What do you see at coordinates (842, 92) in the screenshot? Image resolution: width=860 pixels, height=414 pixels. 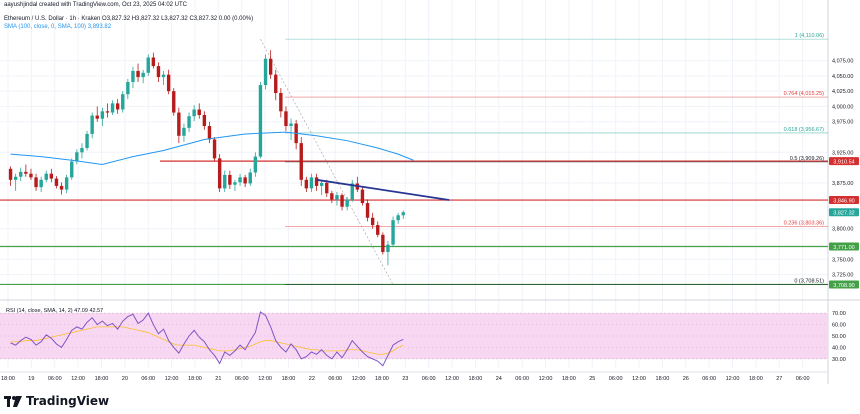 I see `y-tick-label: 4,025.00` at bounding box center [842, 92].